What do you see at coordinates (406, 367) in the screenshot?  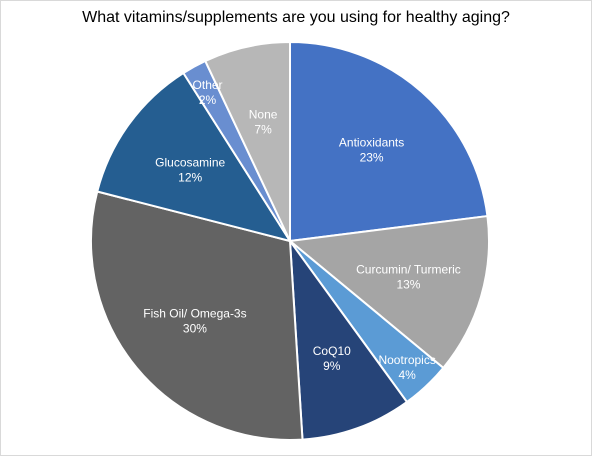 I see `slice-label-nootropics: Nootropics 4%` at bounding box center [406, 367].